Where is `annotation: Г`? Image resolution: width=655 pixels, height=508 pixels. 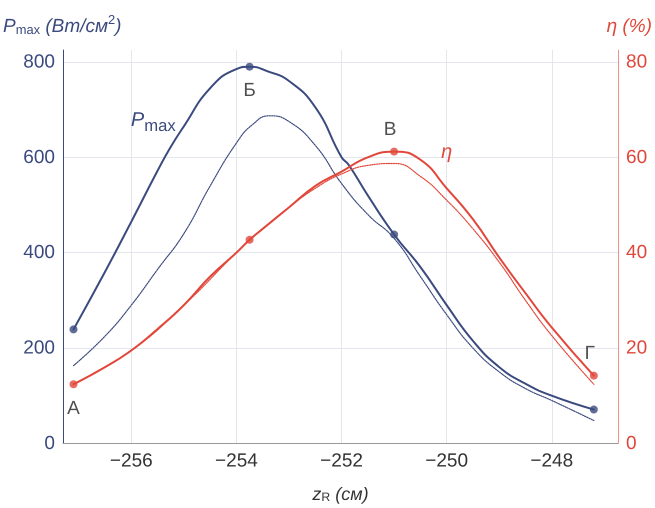 annotation: Г is located at coordinates (589, 353).